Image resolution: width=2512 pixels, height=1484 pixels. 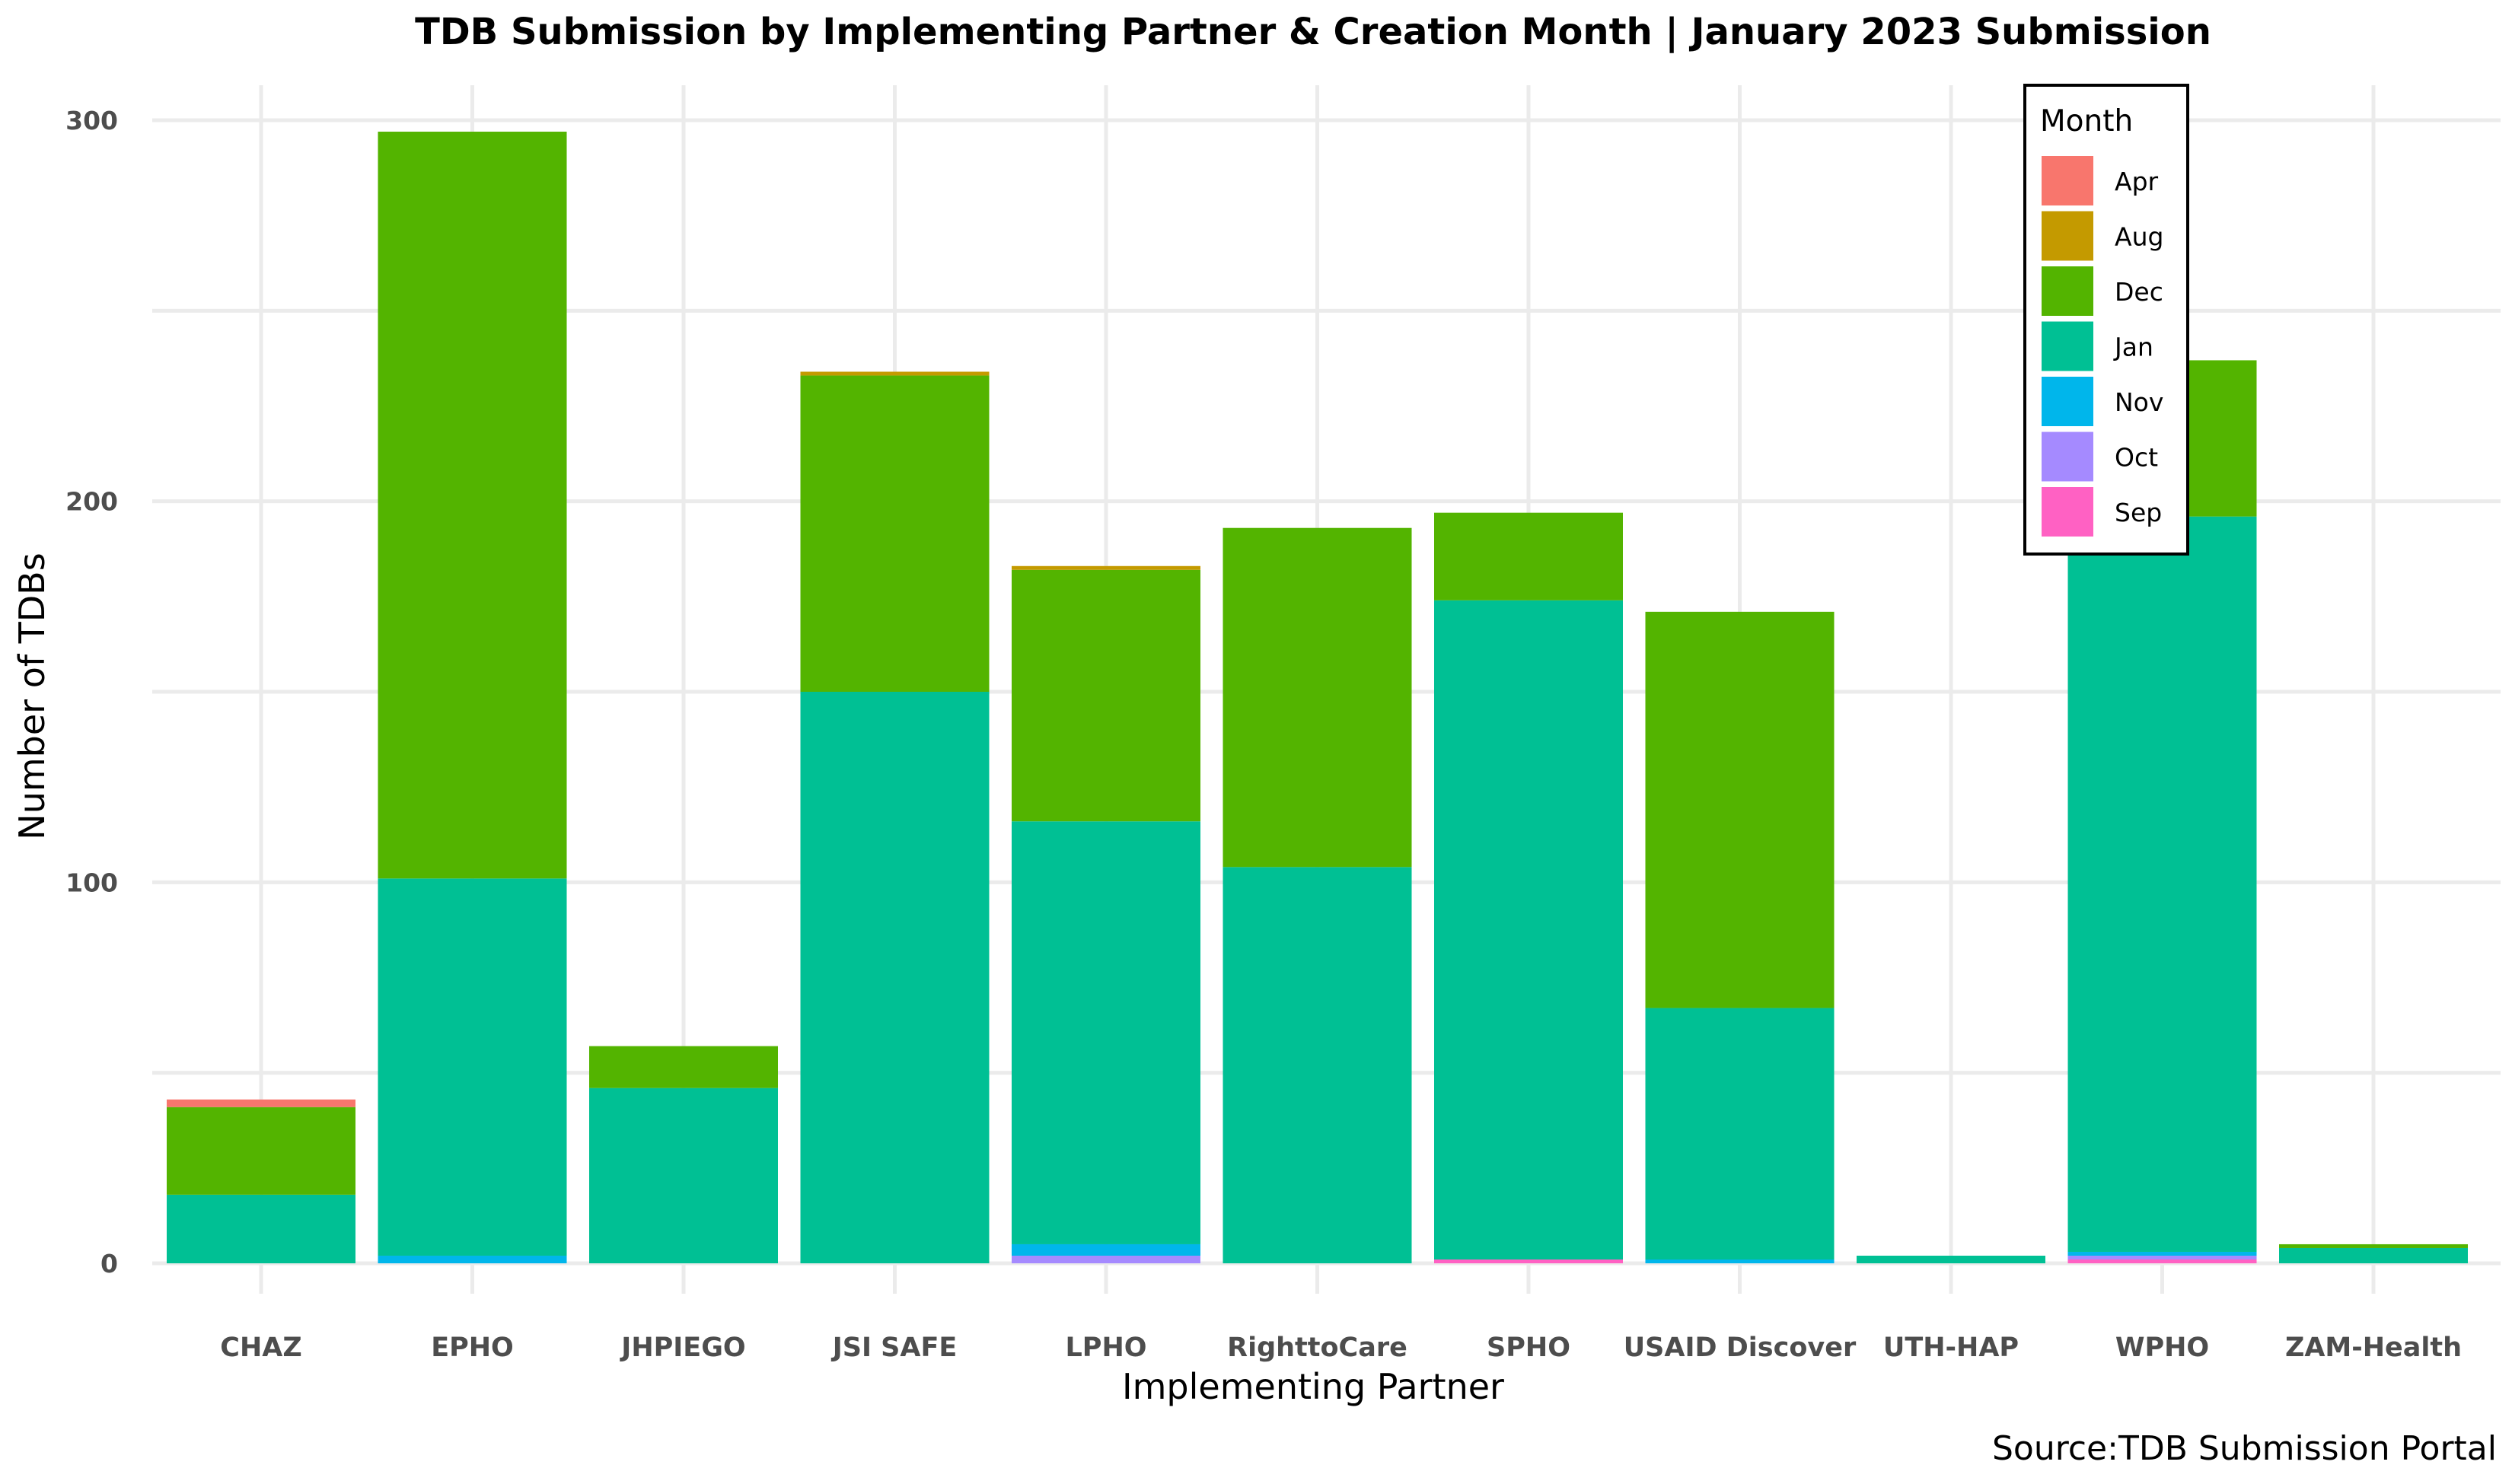 What do you see at coordinates (2162, 1257) in the screenshot?
I see `bar-segment-wpho-oct` at bounding box center [2162, 1257].